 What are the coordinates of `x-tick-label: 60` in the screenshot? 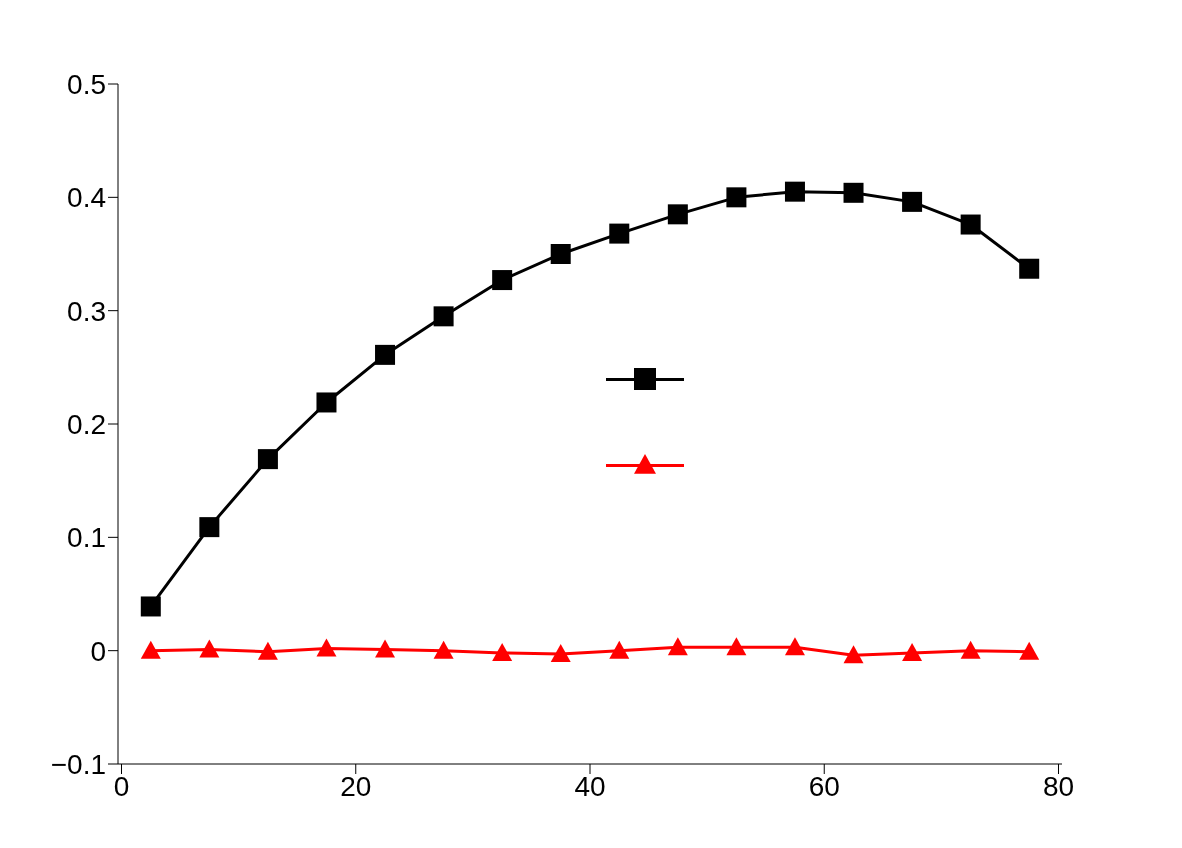 It's located at (824, 786).